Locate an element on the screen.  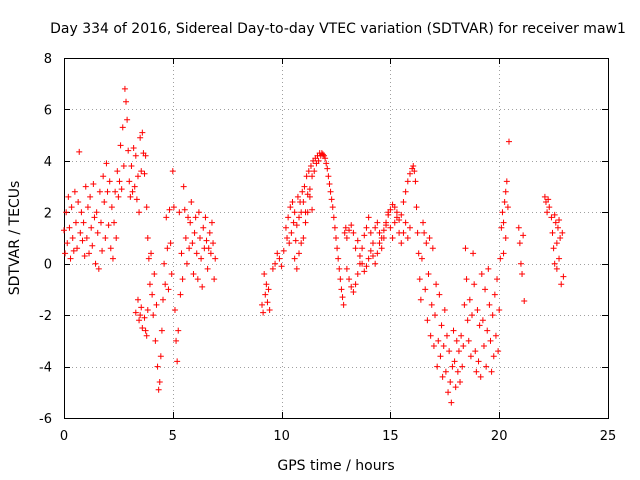
y-tick-label: 8 is located at coordinates (48, 59).